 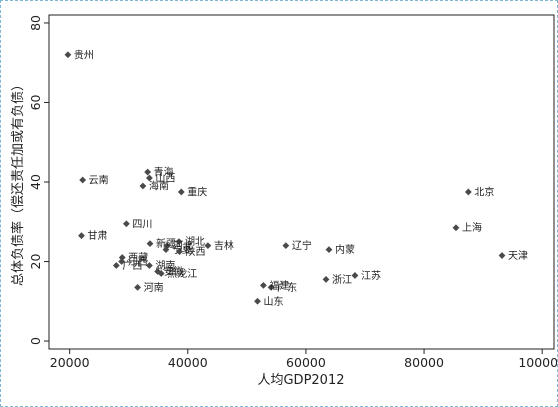 What do you see at coordinates (279, 285) in the screenshot?
I see `data-label: 福建` at bounding box center [279, 285].